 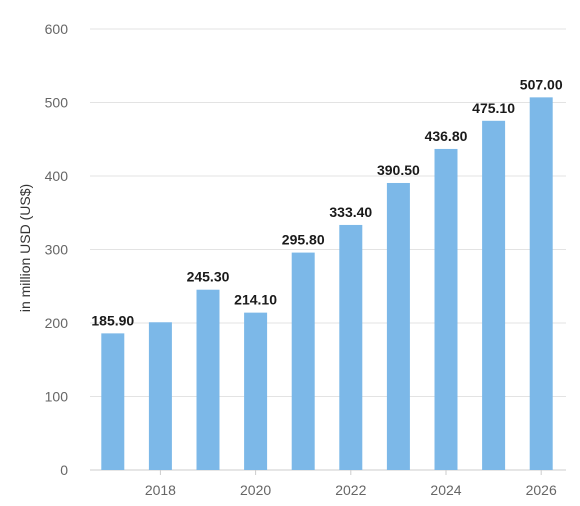 What do you see at coordinates (493, 108) in the screenshot?
I see `data-label: 475.10` at bounding box center [493, 108].